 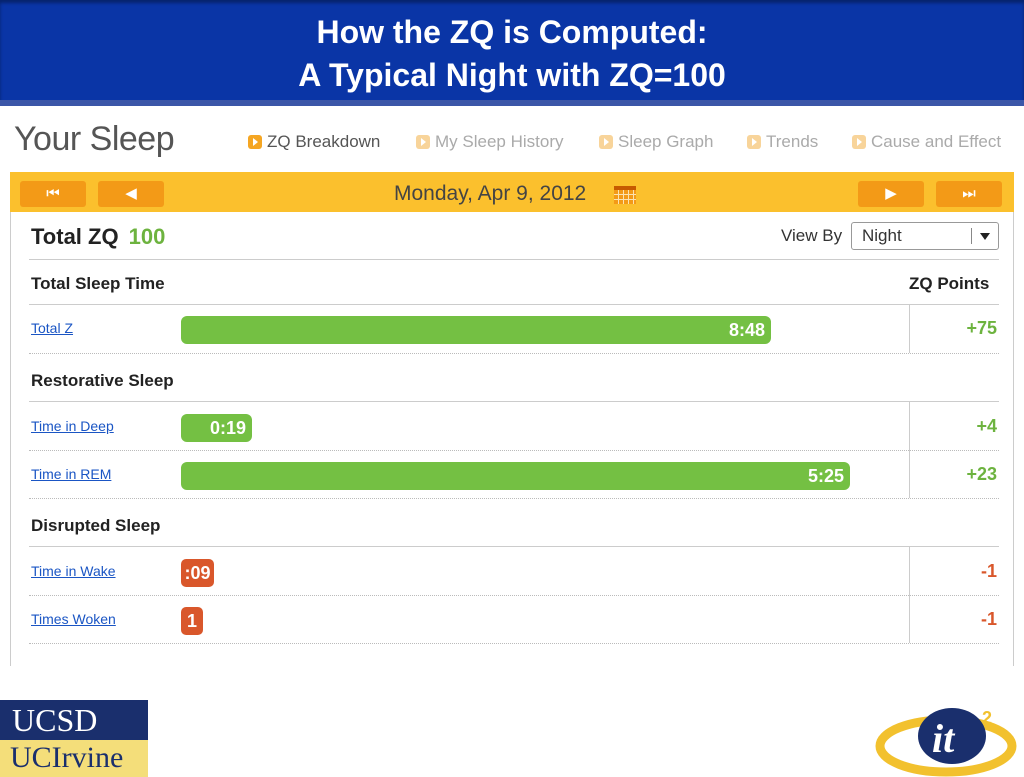 I want to click on tab-sleep-graph: Sleep Graph, so click(x=656, y=142).